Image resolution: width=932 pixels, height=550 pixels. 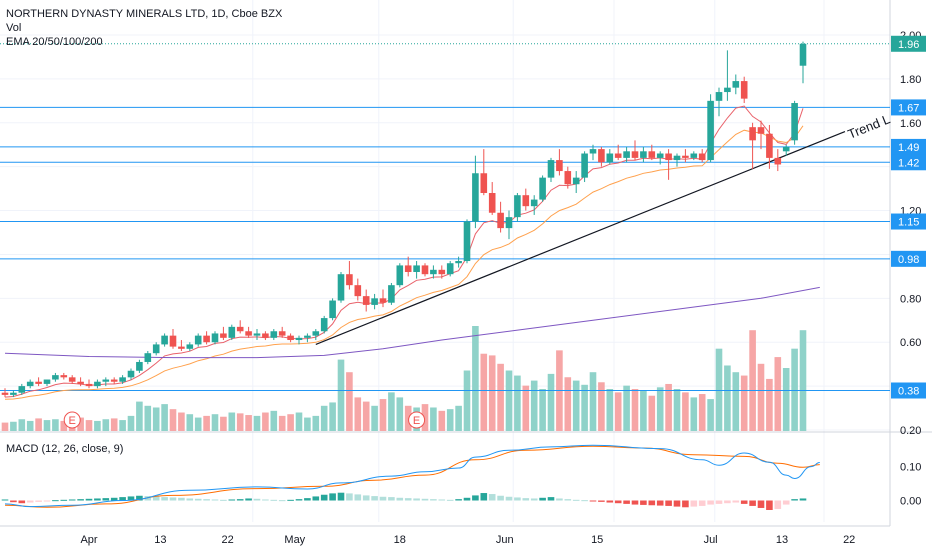 What do you see at coordinates (910, 502) in the screenshot?
I see `macd-tick-label: 0.00` at bounding box center [910, 502].